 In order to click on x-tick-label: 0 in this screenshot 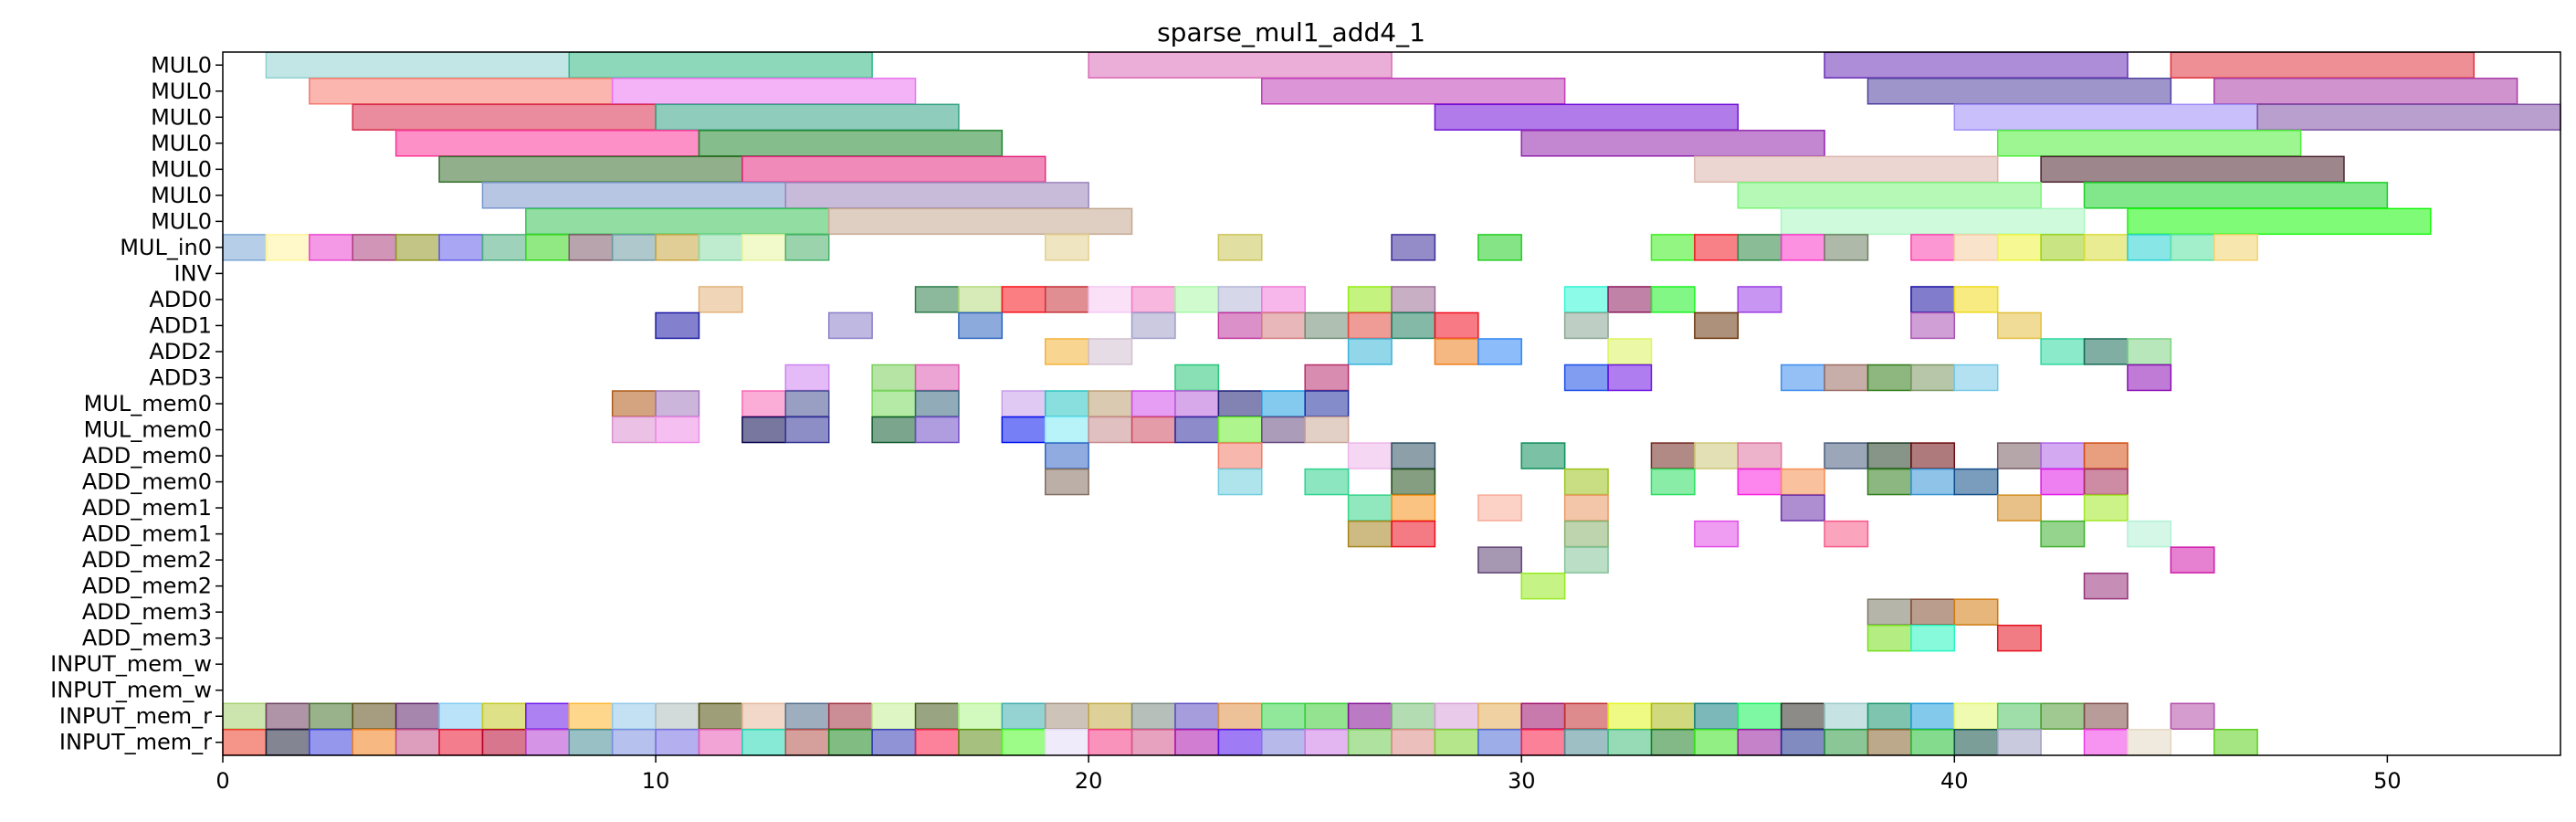, I will do `click(222, 781)`.